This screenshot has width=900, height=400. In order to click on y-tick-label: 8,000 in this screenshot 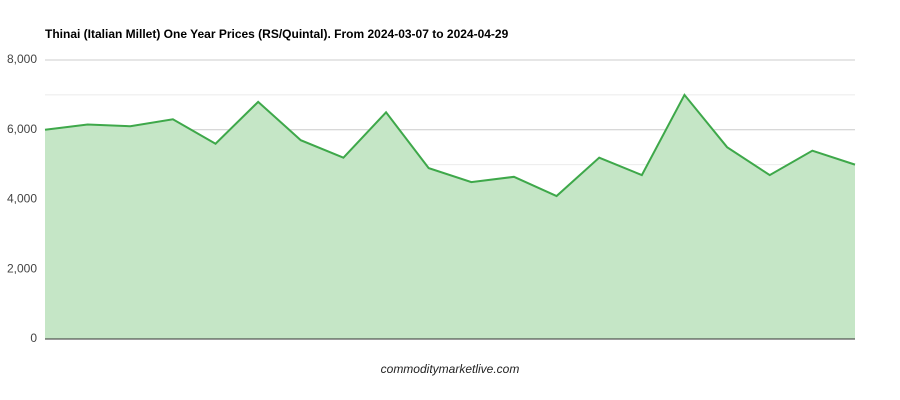, I will do `click(22, 59)`.